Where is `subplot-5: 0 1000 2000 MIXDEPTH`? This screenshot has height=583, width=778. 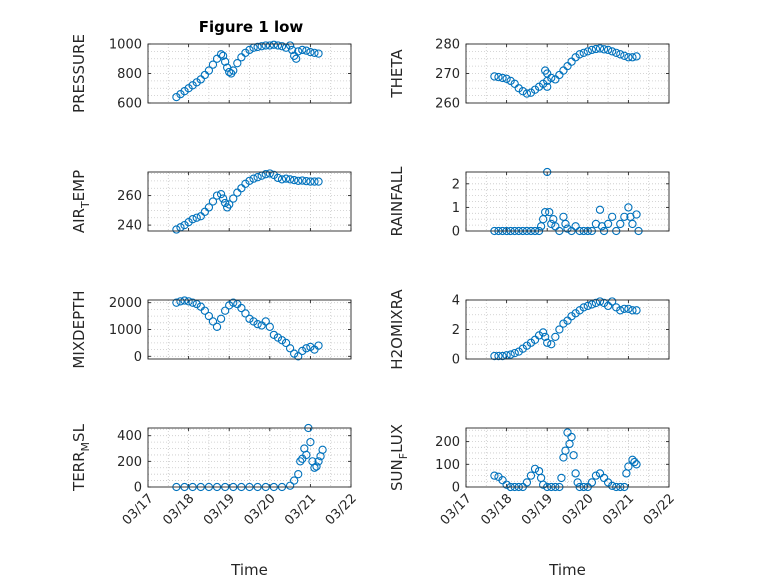 subplot-5: 0 1000 2000 MIXDEPTH is located at coordinates (211, 329).